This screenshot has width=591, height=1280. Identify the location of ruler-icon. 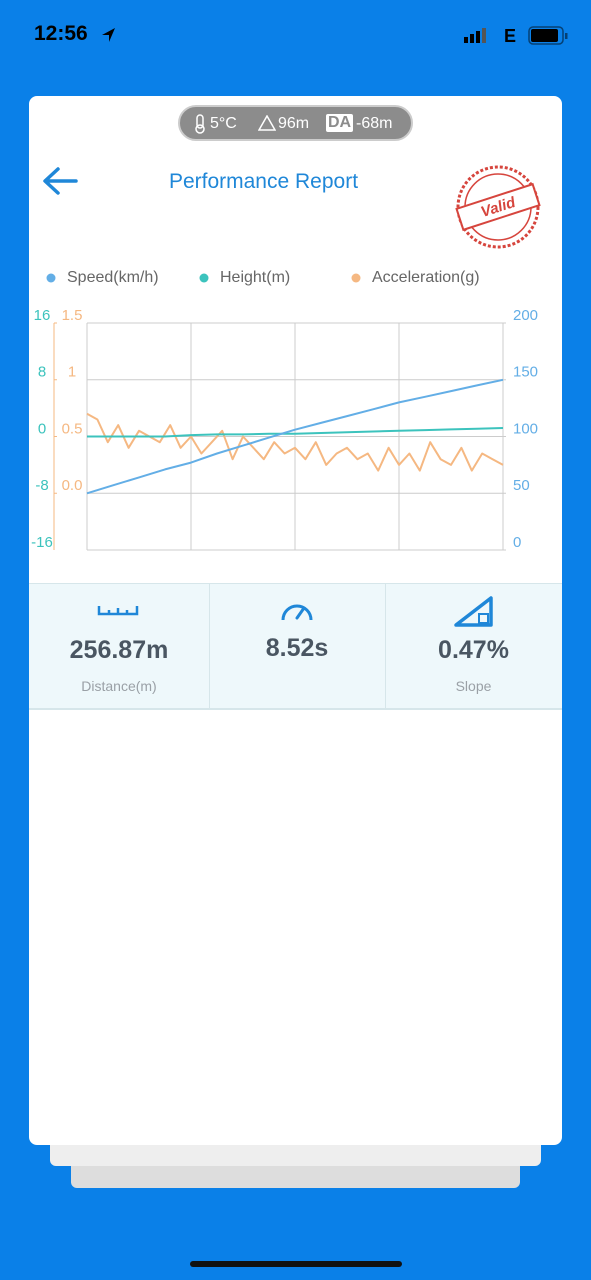
(118, 611).